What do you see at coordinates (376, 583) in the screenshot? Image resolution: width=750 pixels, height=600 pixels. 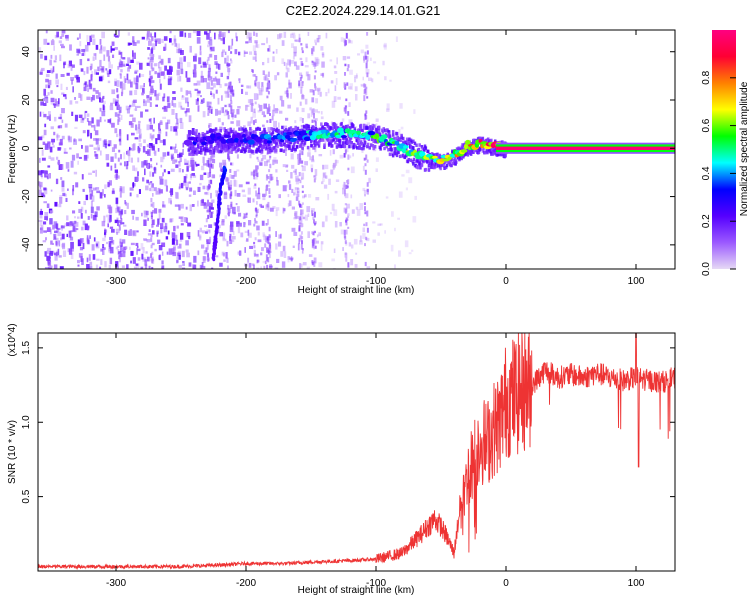 I see `snr-x-tick-label: -100` at bounding box center [376, 583].